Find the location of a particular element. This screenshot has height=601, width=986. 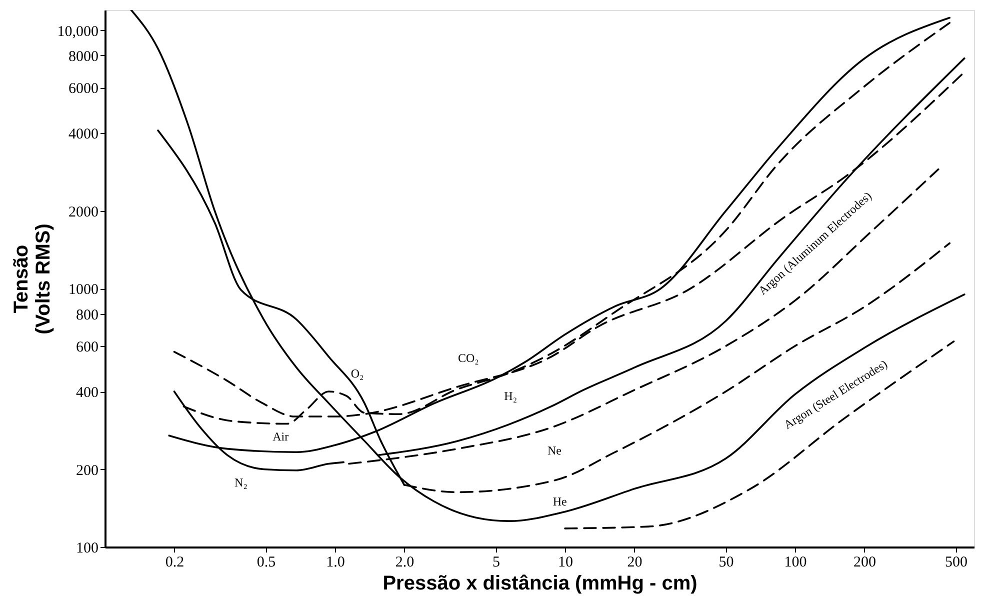

annotation: He is located at coordinates (559, 501).